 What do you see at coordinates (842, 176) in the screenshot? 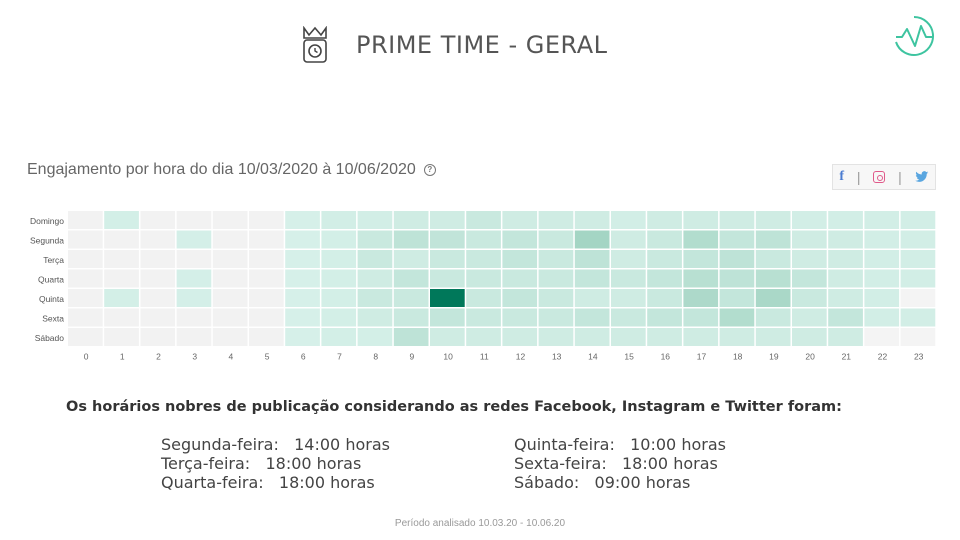
I see `facebook-icon: f` at bounding box center [842, 176].